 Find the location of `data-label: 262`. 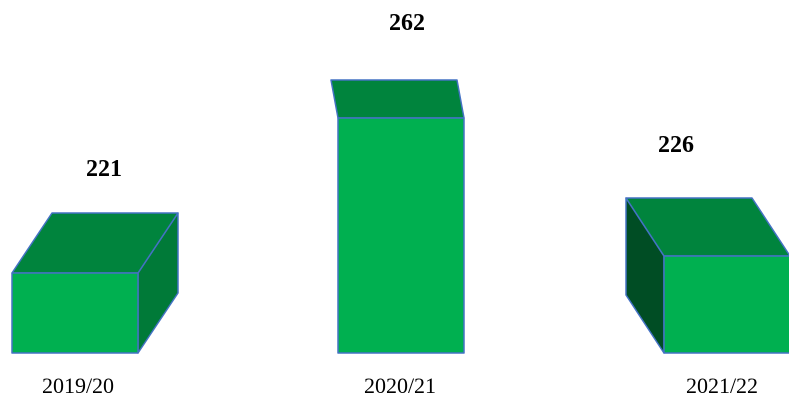

data-label: 262 is located at coordinates (407, 23).